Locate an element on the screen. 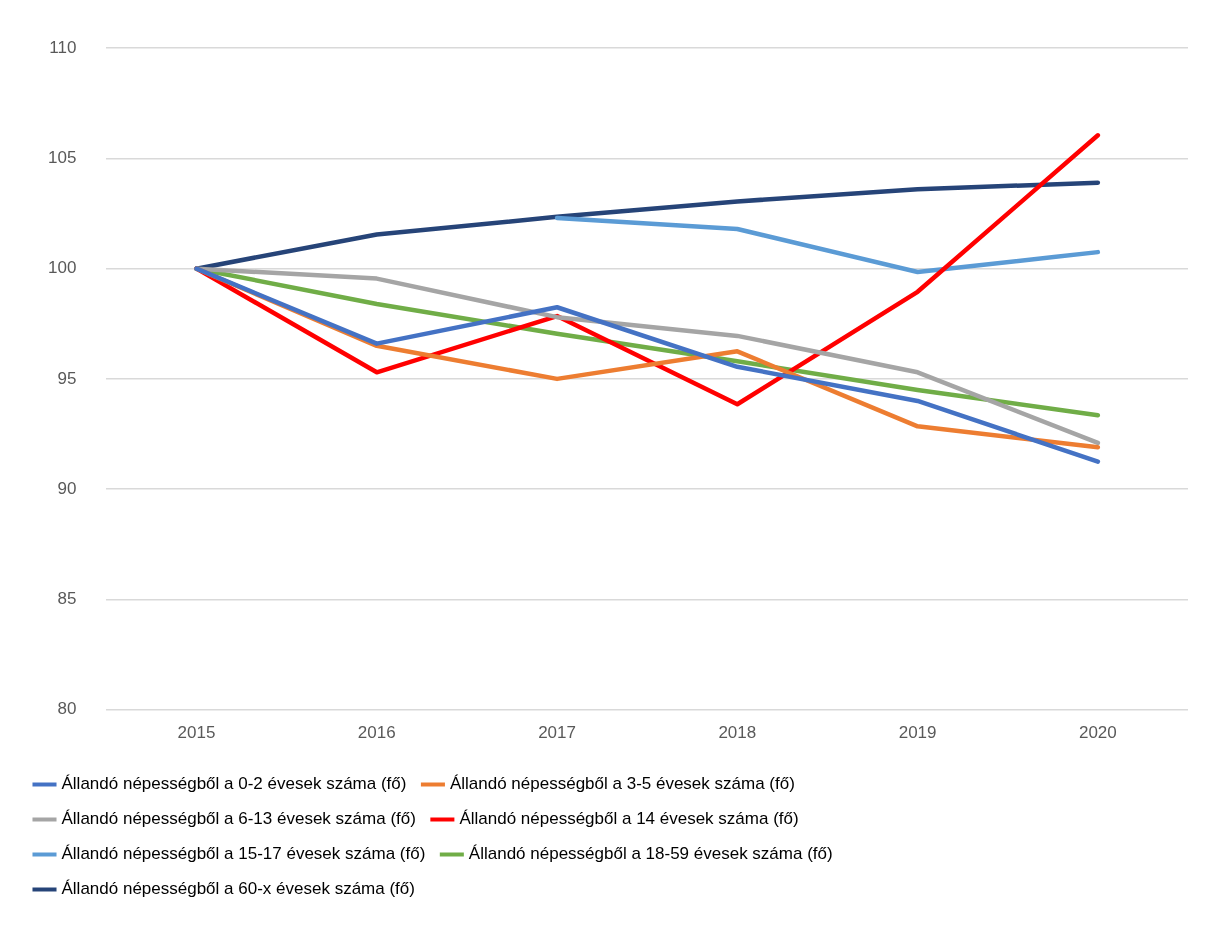  legend-label: Állandó népességből a 0-2 évesek száma (fő) is located at coordinates (234, 784).